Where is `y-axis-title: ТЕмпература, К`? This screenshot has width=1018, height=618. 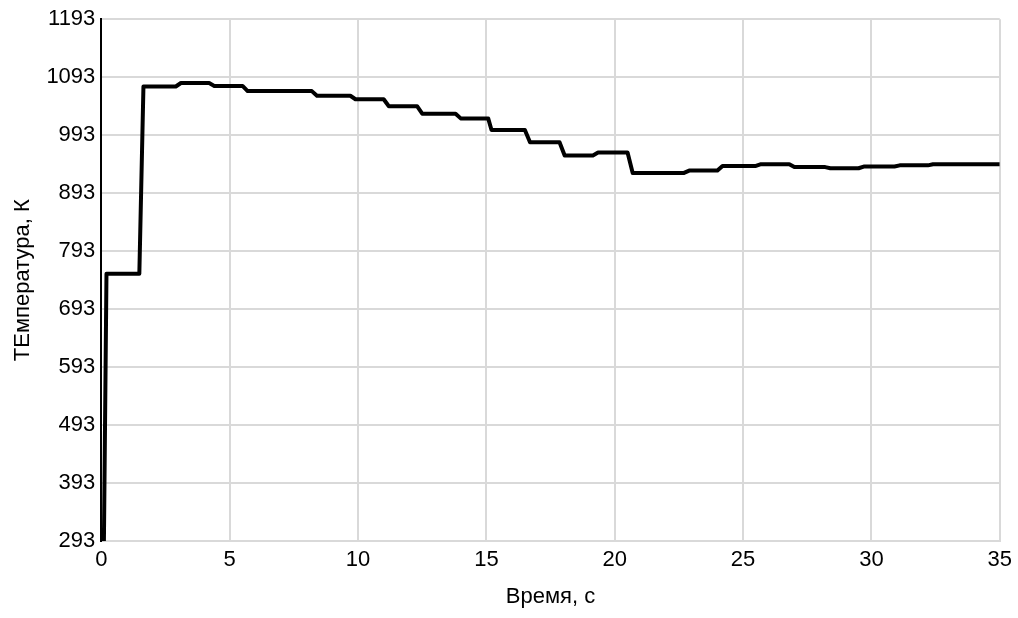
y-axis-title: ТЕмпература, К is located at coordinates (22, 280).